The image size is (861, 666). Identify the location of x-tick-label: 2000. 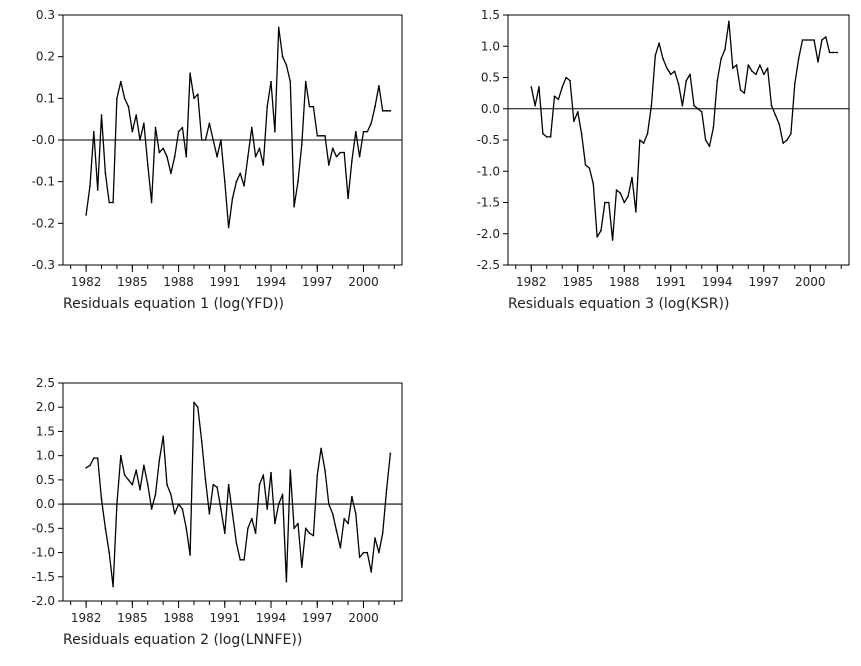
(810, 282).